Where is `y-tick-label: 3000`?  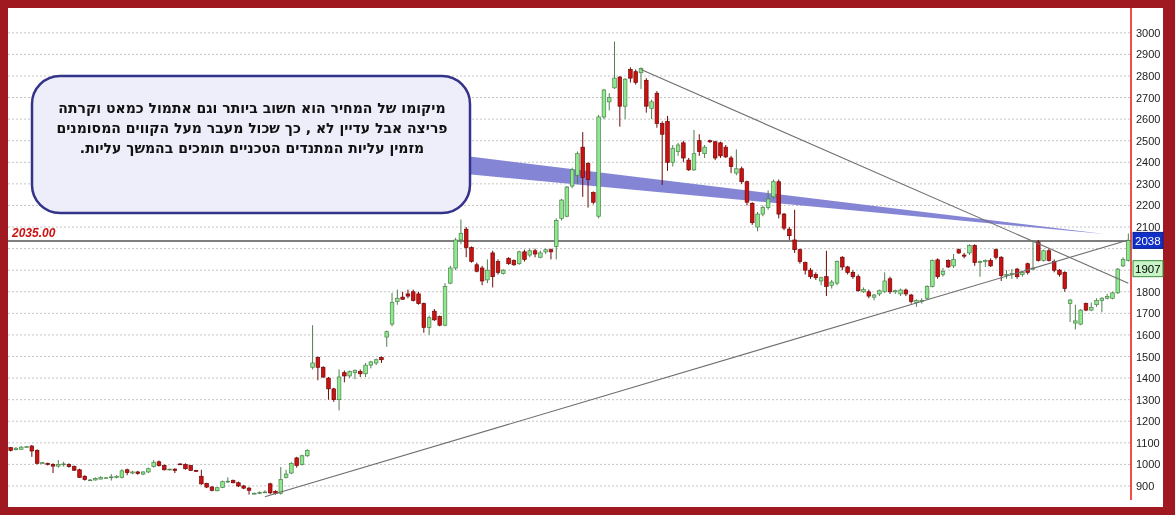 y-tick-label: 3000 is located at coordinates (1148, 32).